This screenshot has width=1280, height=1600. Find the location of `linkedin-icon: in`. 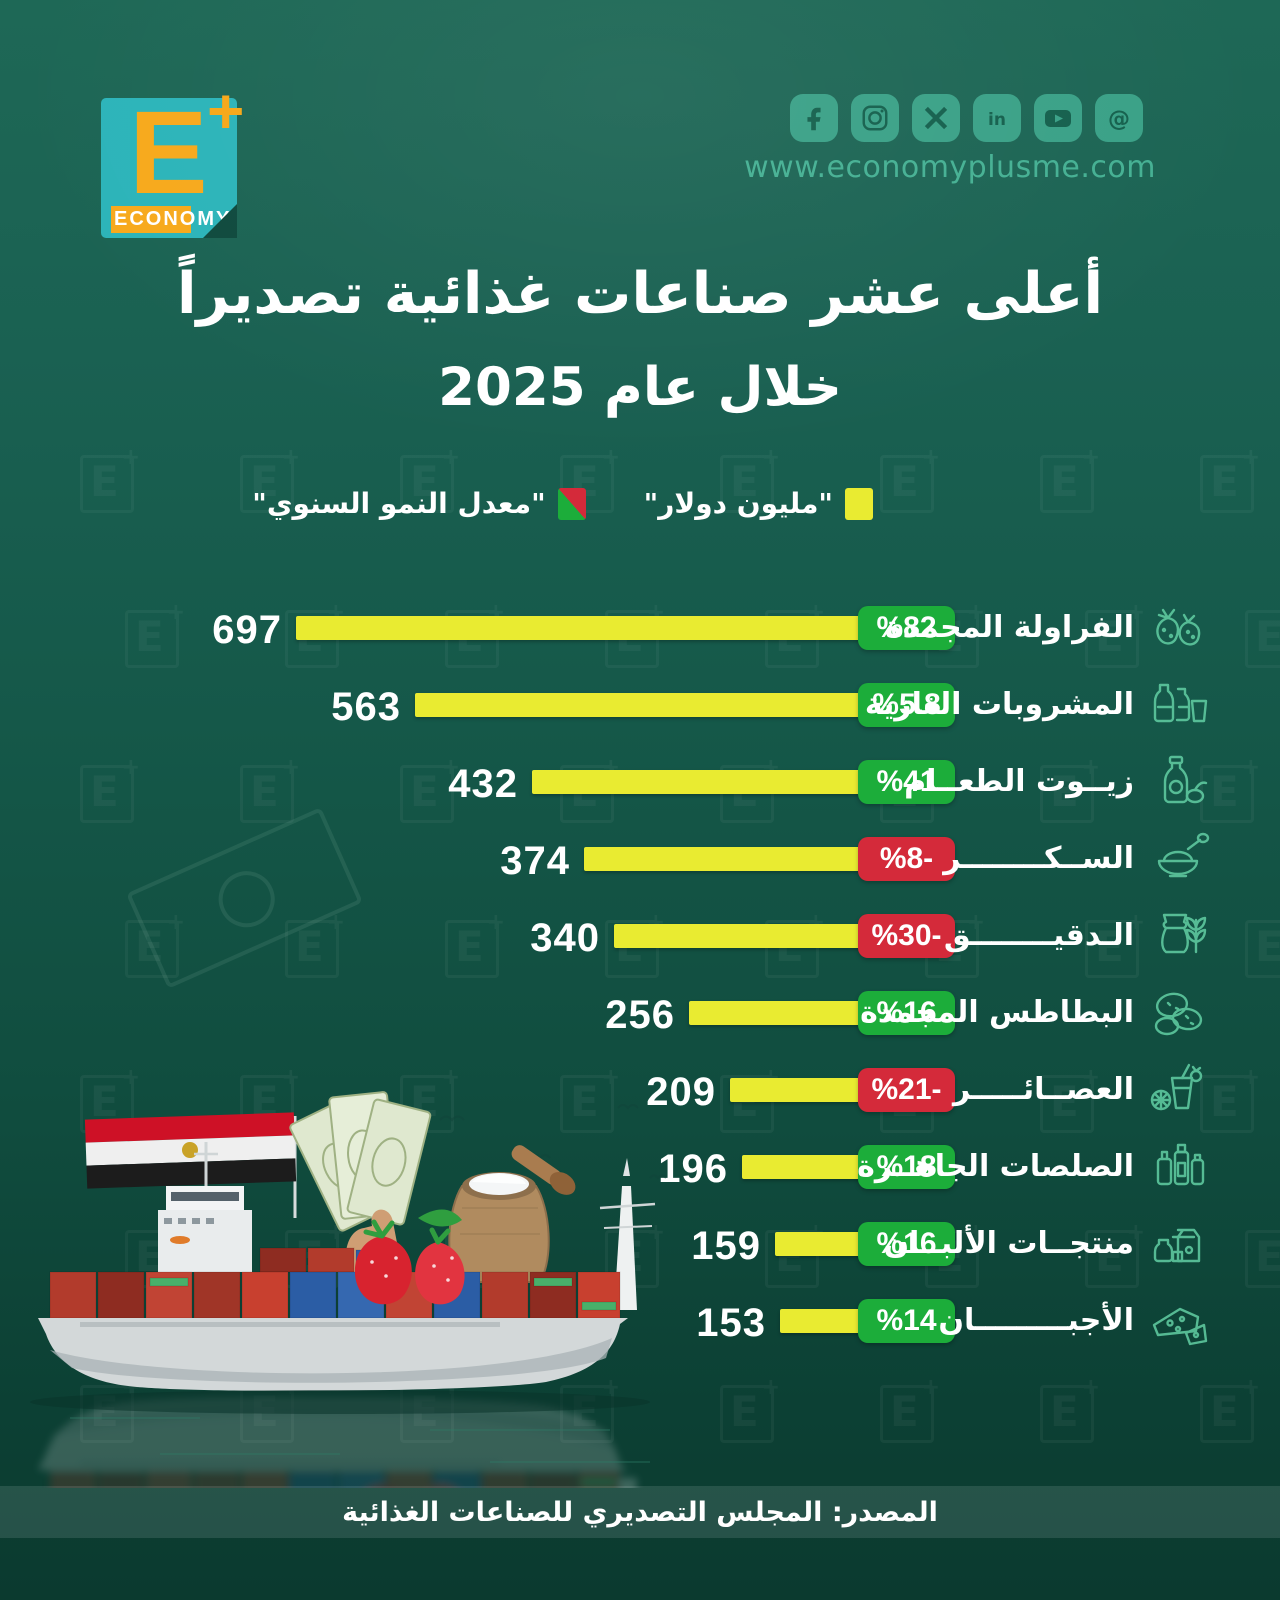

linkedin-icon: in is located at coordinates (997, 118).